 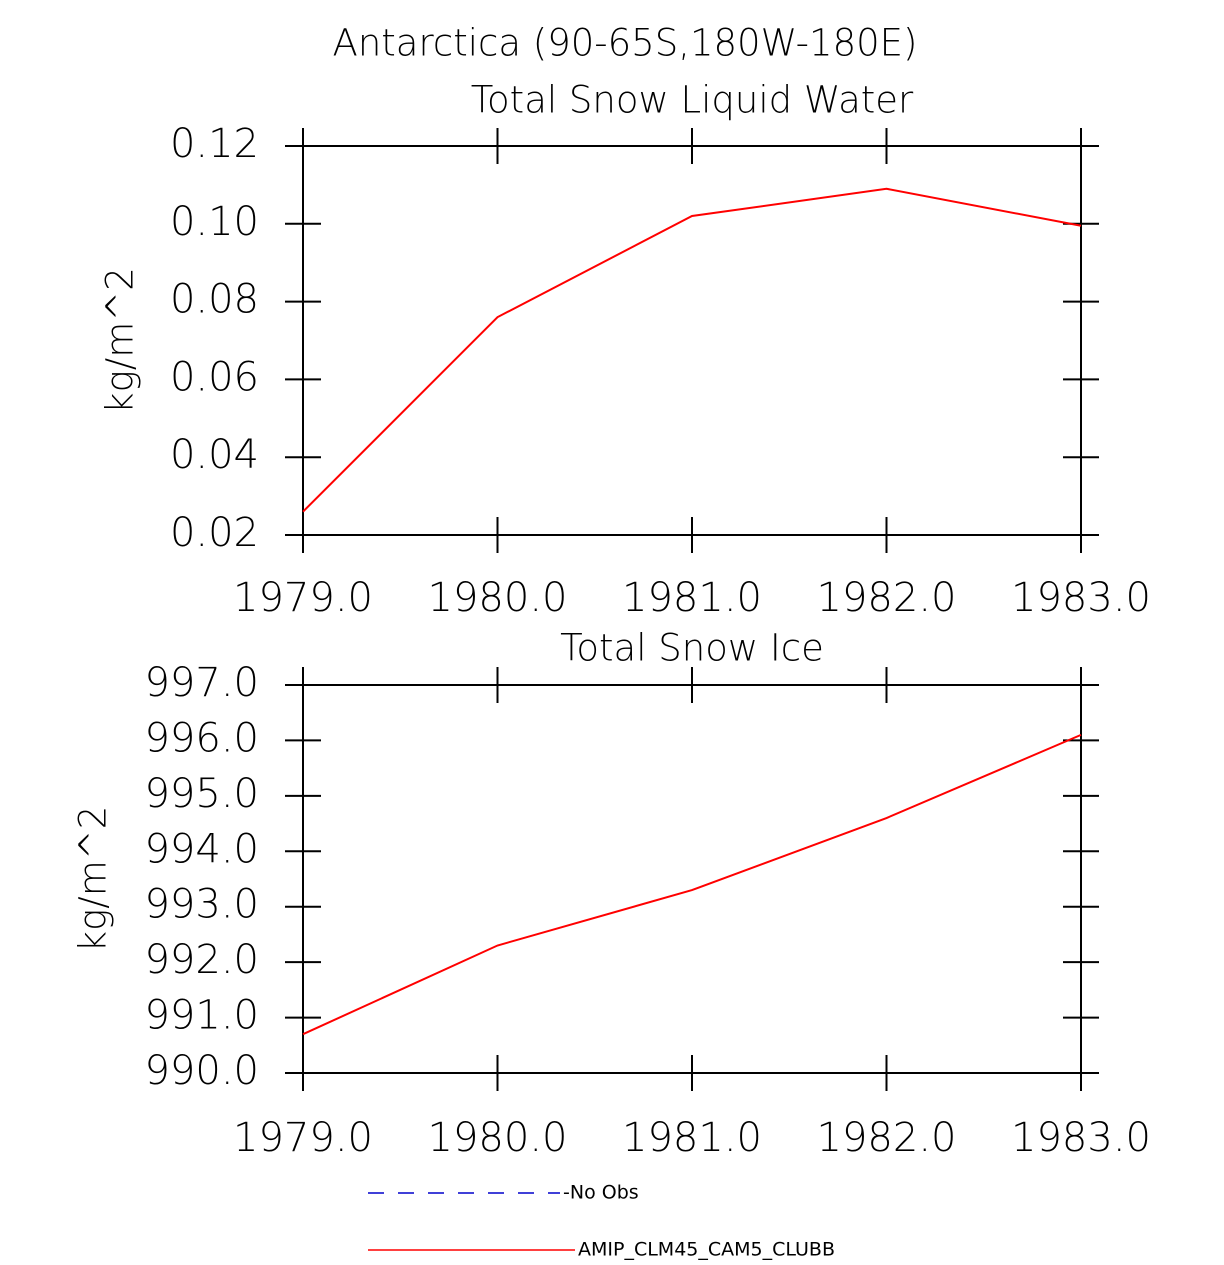 I want to click on panel-title: Total Snow Liquid Water, so click(x=692, y=100).